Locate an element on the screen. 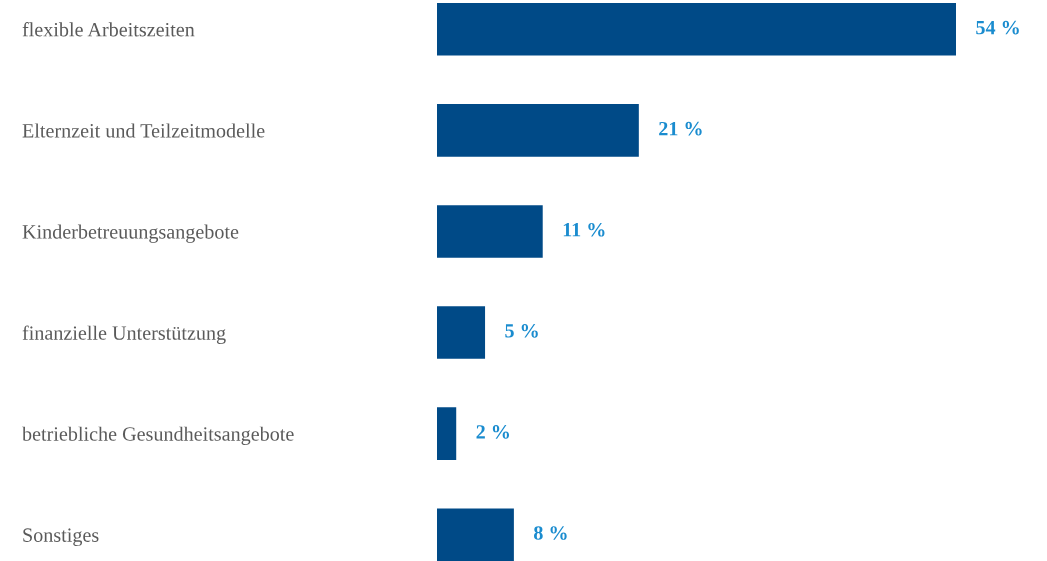 The height and width of the screenshot is (561, 1047). data-label: 21 % is located at coordinates (680, 128).